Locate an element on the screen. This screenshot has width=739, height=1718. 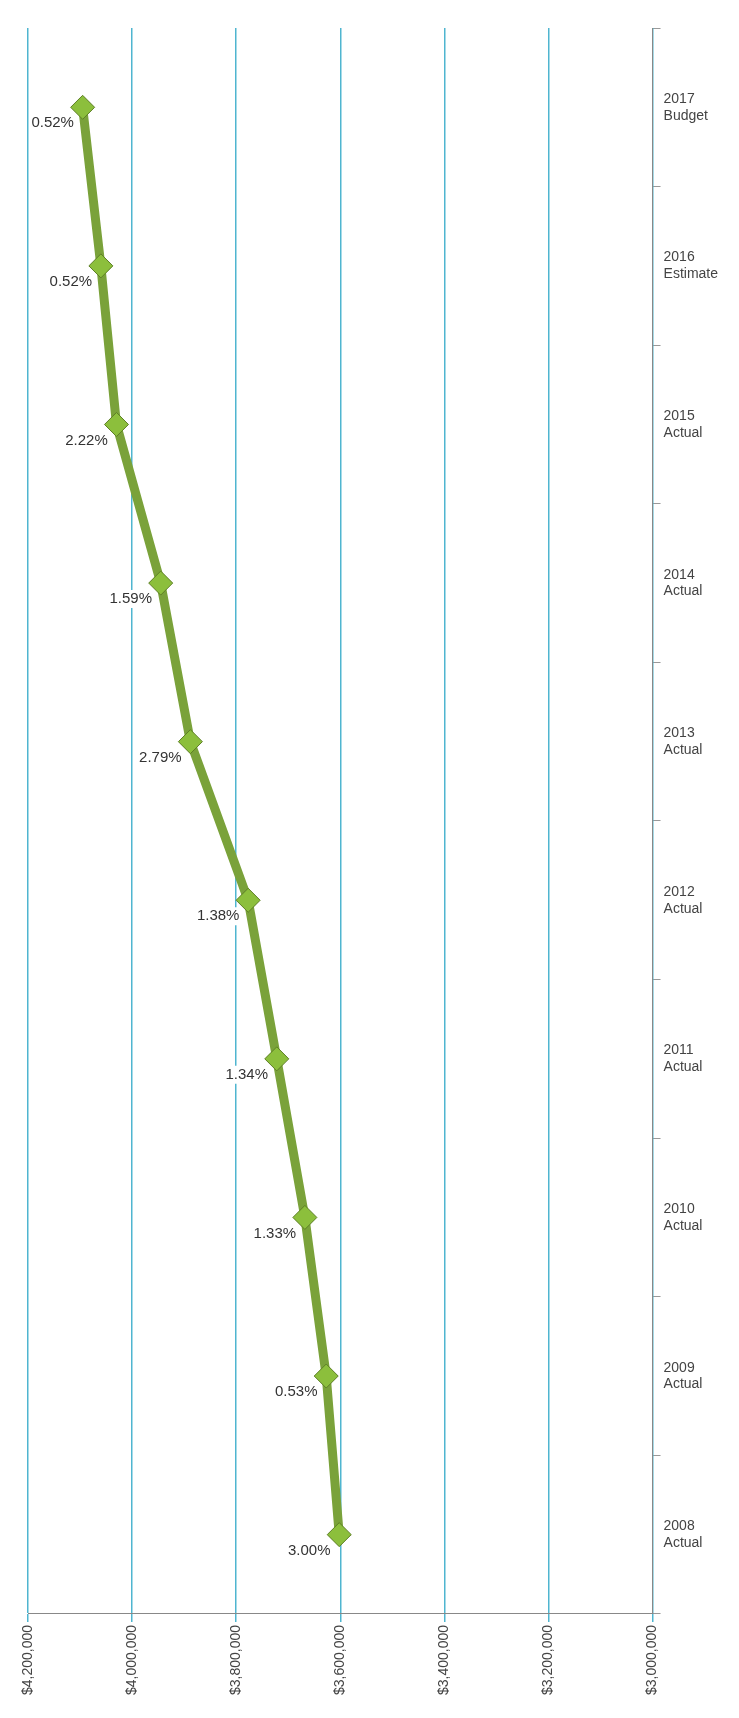
y-tick-label: 2013 Actual is located at coordinates (683, 740).